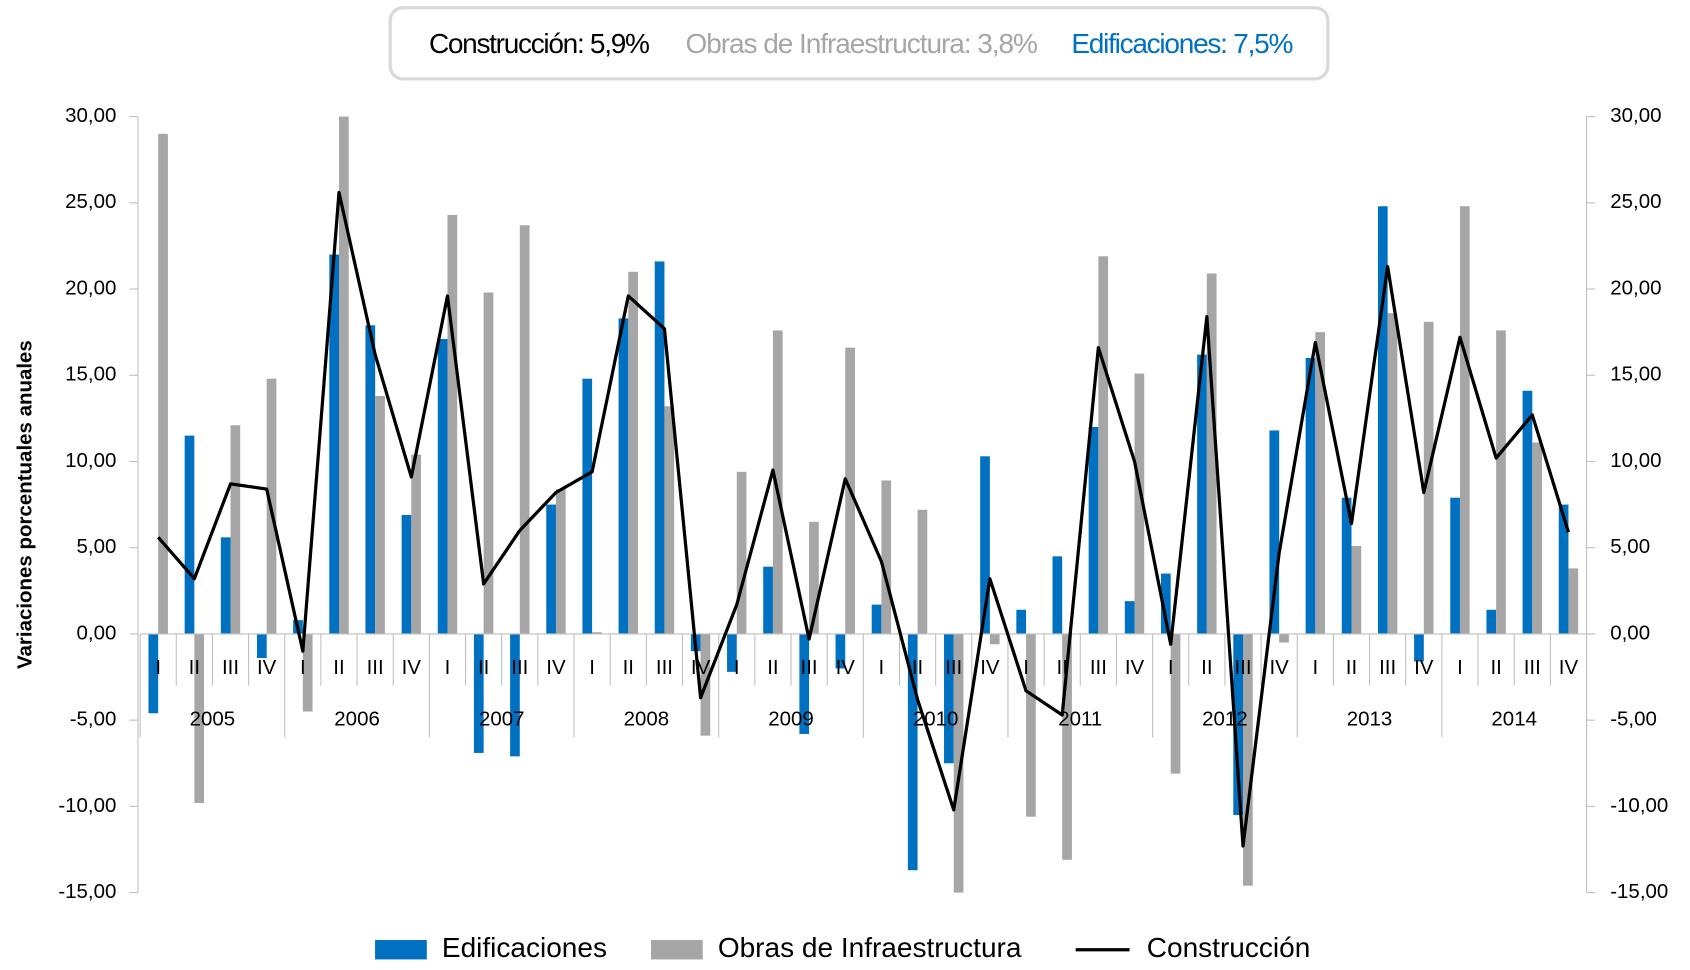 Image resolution: width=1690 pixels, height=970 pixels. What do you see at coordinates (24, 504) in the screenshot?
I see `y-axis-label: Variaciones porcentuales anuales` at bounding box center [24, 504].